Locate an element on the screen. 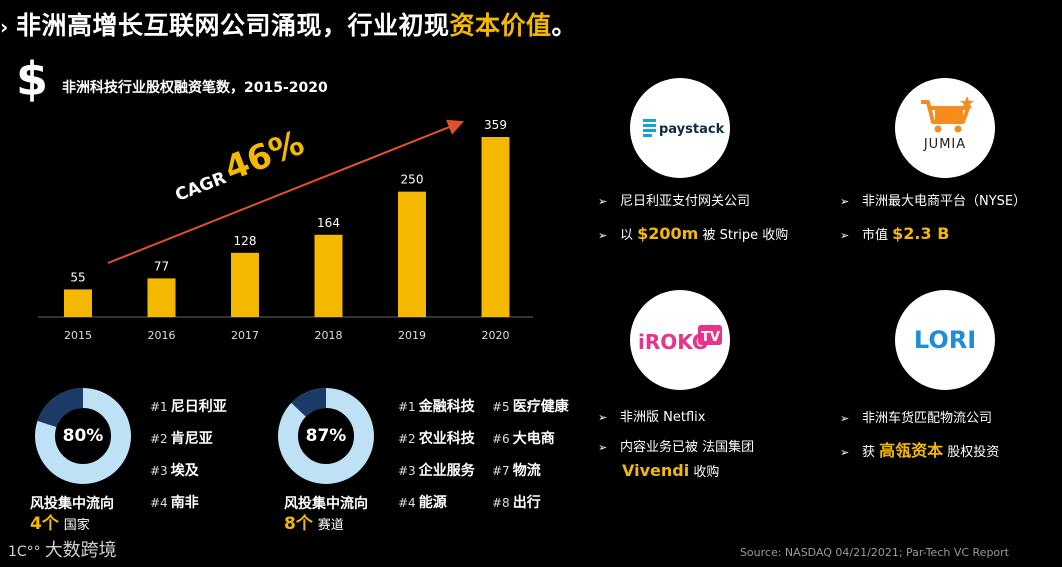 The height and width of the screenshot is (567, 1062). x-tick-label: 2016 is located at coordinates (162, 335).